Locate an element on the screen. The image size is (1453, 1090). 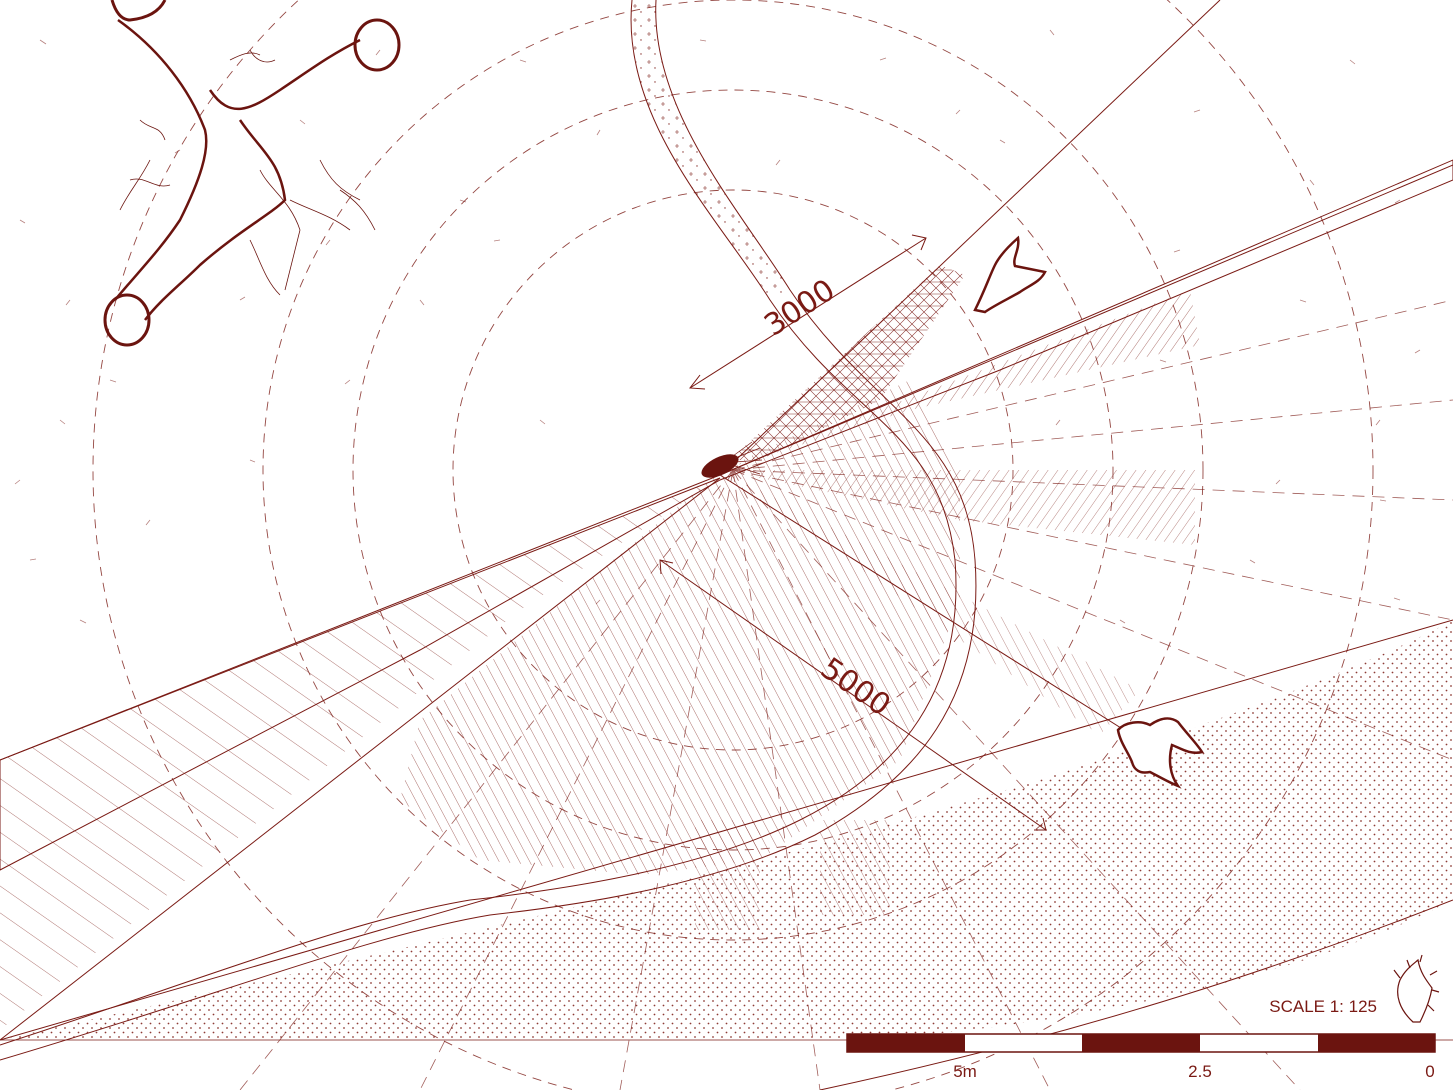
scale-label: SCALE 1: 125 is located at coordinates (1323, 1006).